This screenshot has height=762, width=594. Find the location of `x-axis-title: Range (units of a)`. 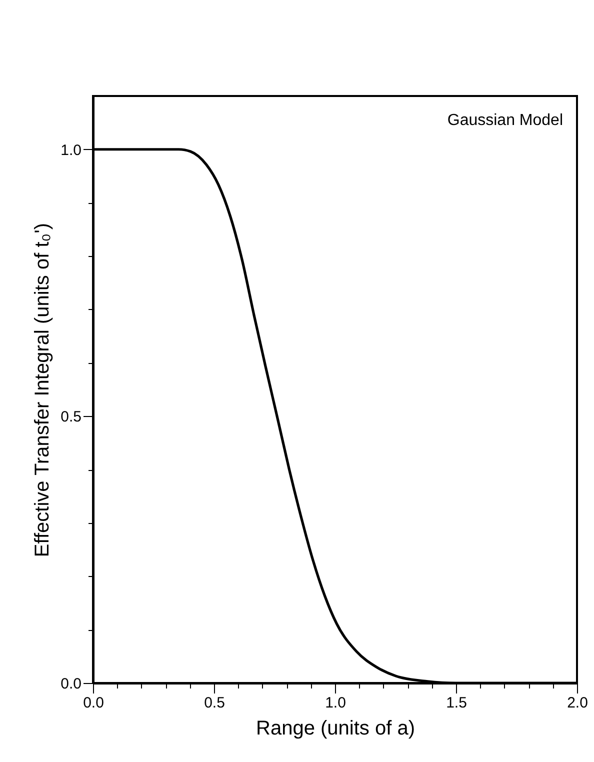

x-axis-title: Range (units of a) is located at coordinates (335, 729).